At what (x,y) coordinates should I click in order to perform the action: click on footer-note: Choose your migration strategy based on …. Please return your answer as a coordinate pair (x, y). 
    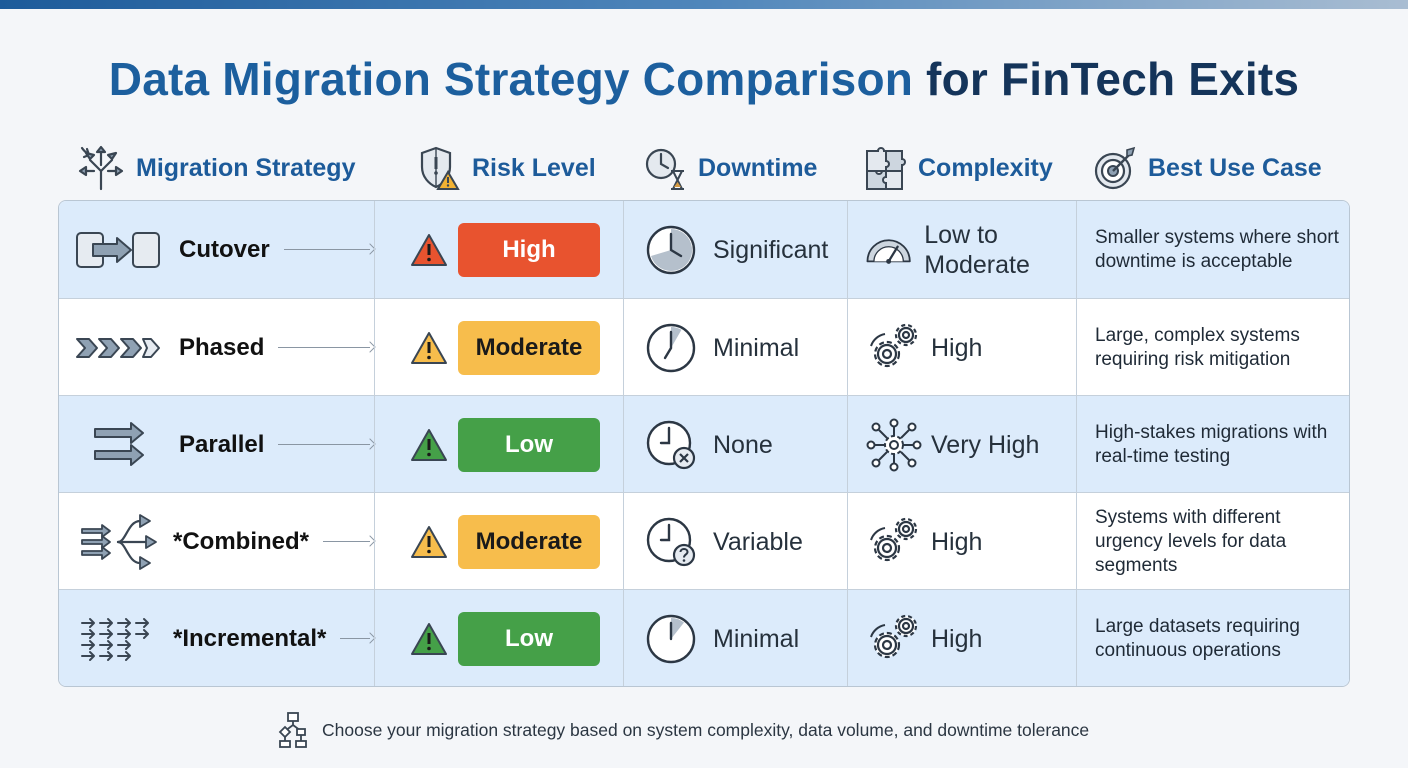
    Looking at the image, I should click on (681, 730).